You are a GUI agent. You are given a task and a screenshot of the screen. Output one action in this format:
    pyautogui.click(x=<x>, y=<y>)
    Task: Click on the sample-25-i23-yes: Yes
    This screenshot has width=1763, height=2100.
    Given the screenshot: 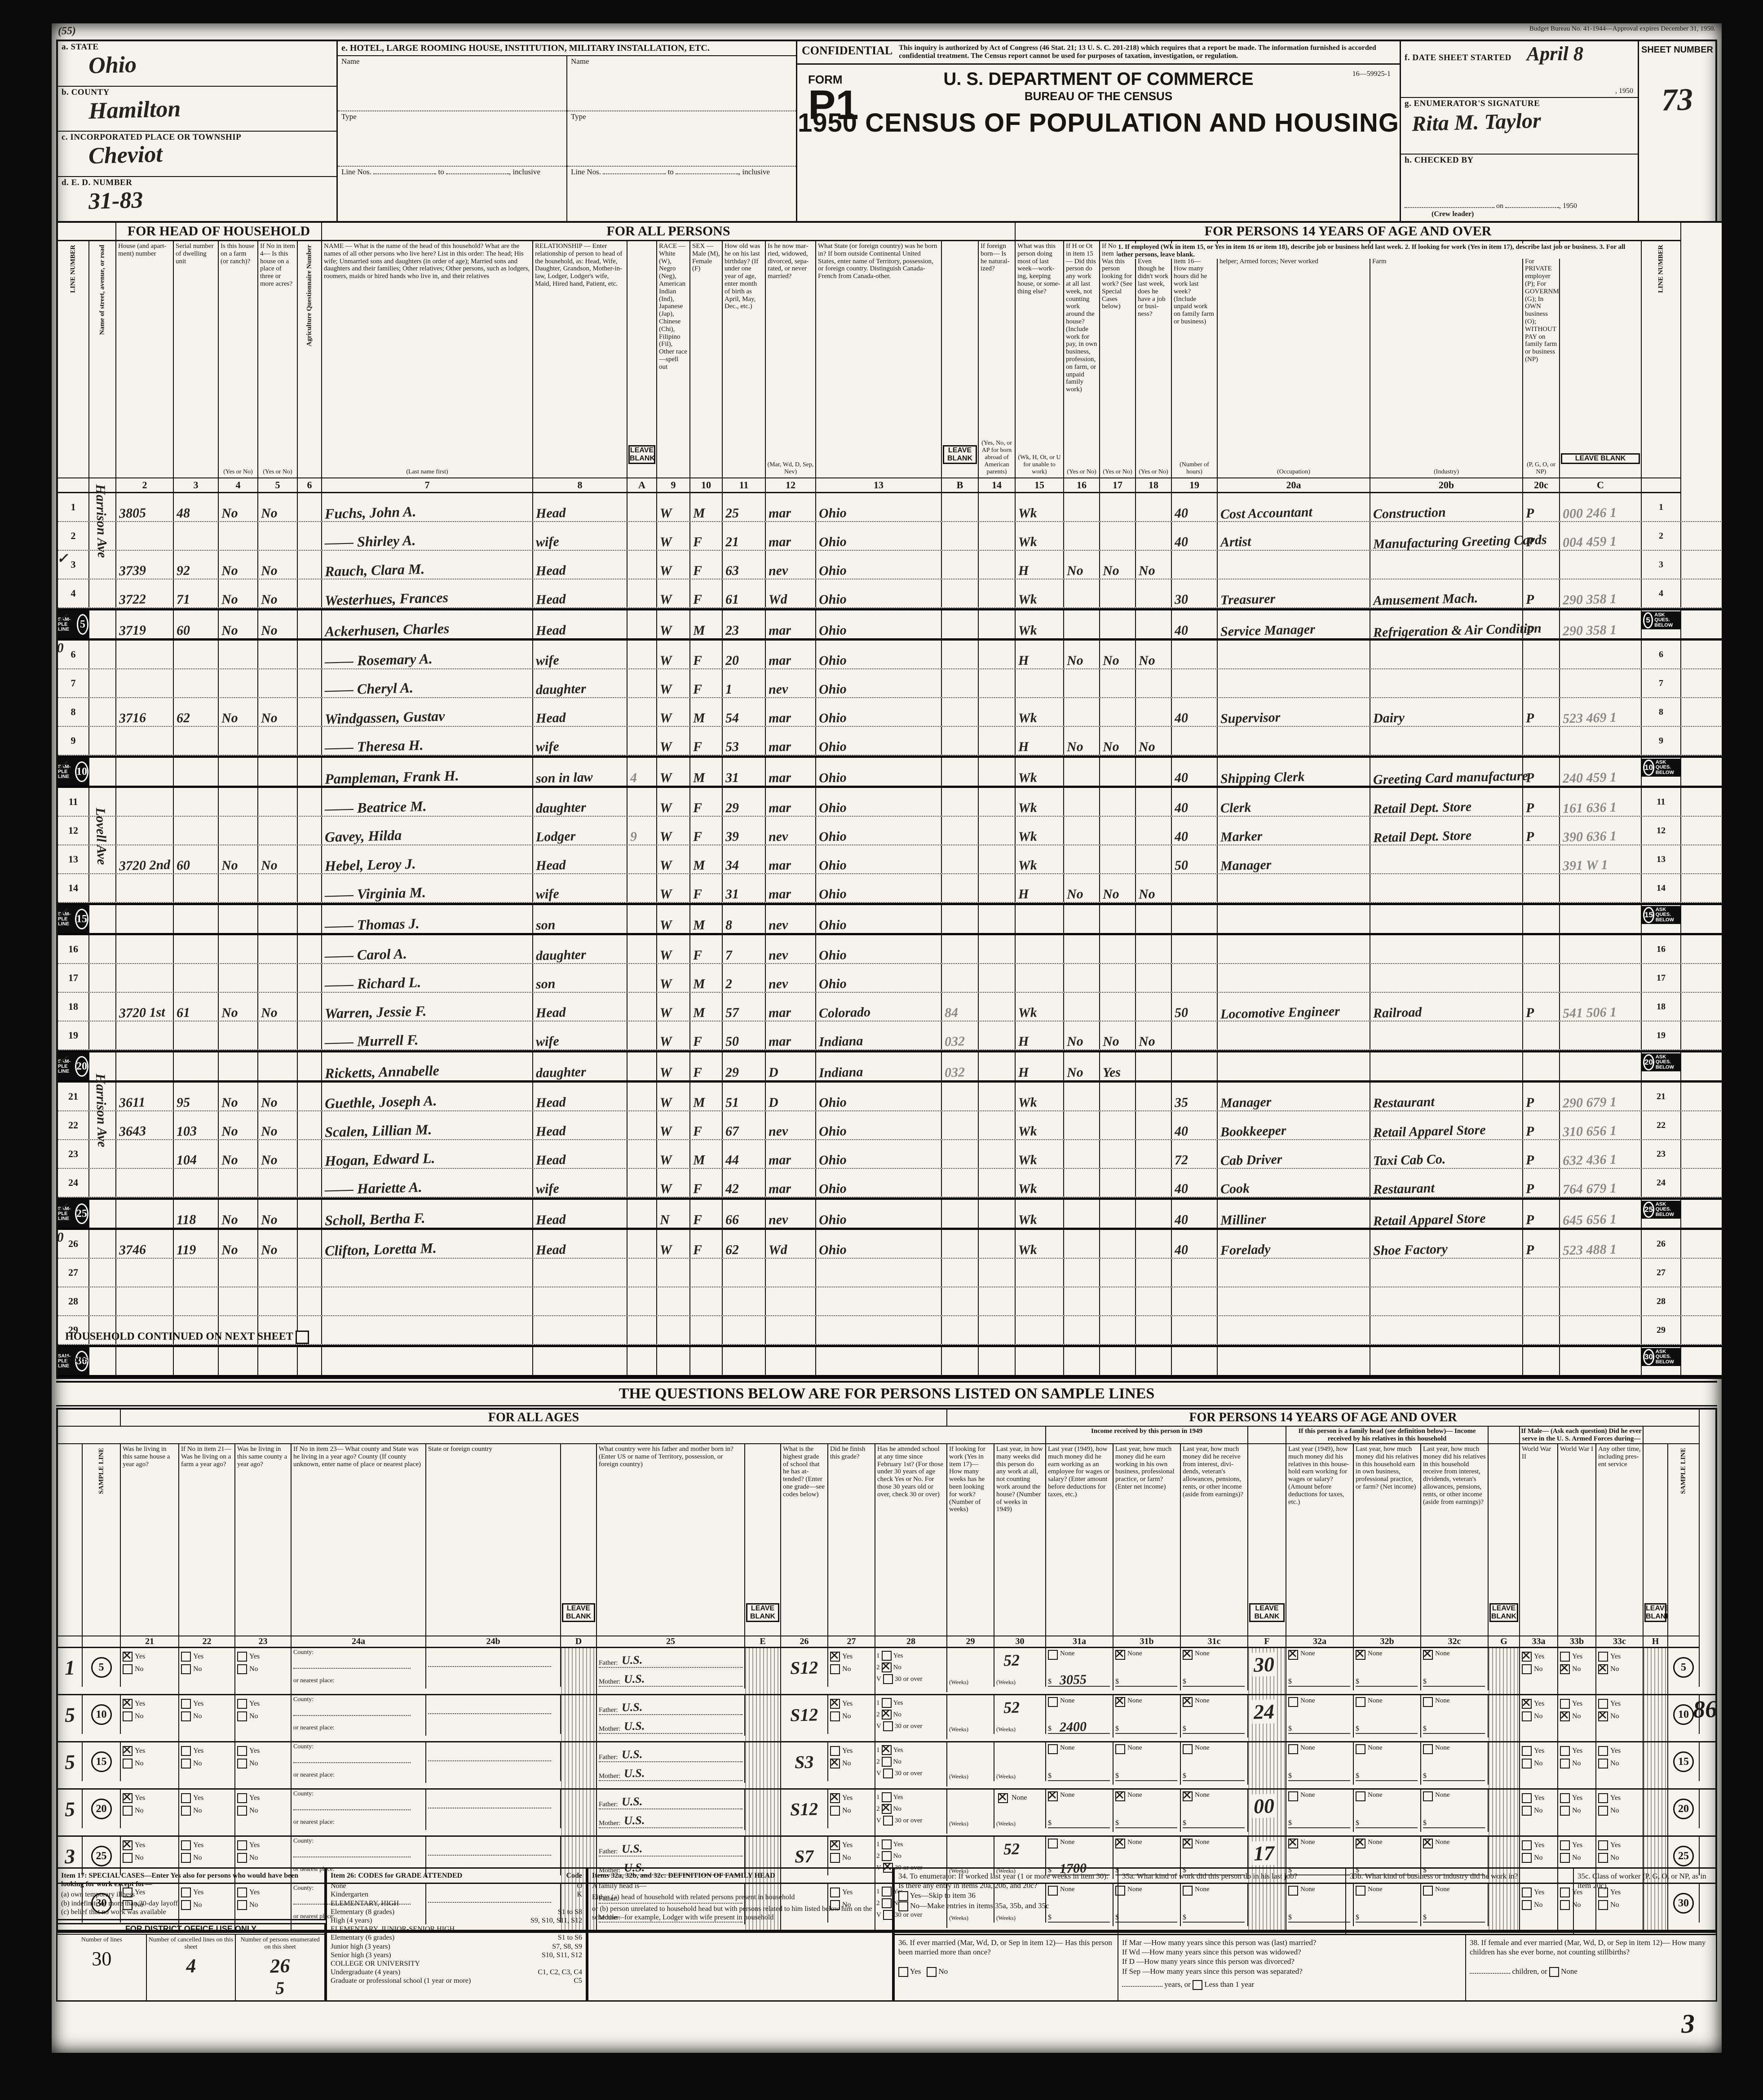 What is the action you would take?
    pyautogui.click(x=263, y=1845)
    